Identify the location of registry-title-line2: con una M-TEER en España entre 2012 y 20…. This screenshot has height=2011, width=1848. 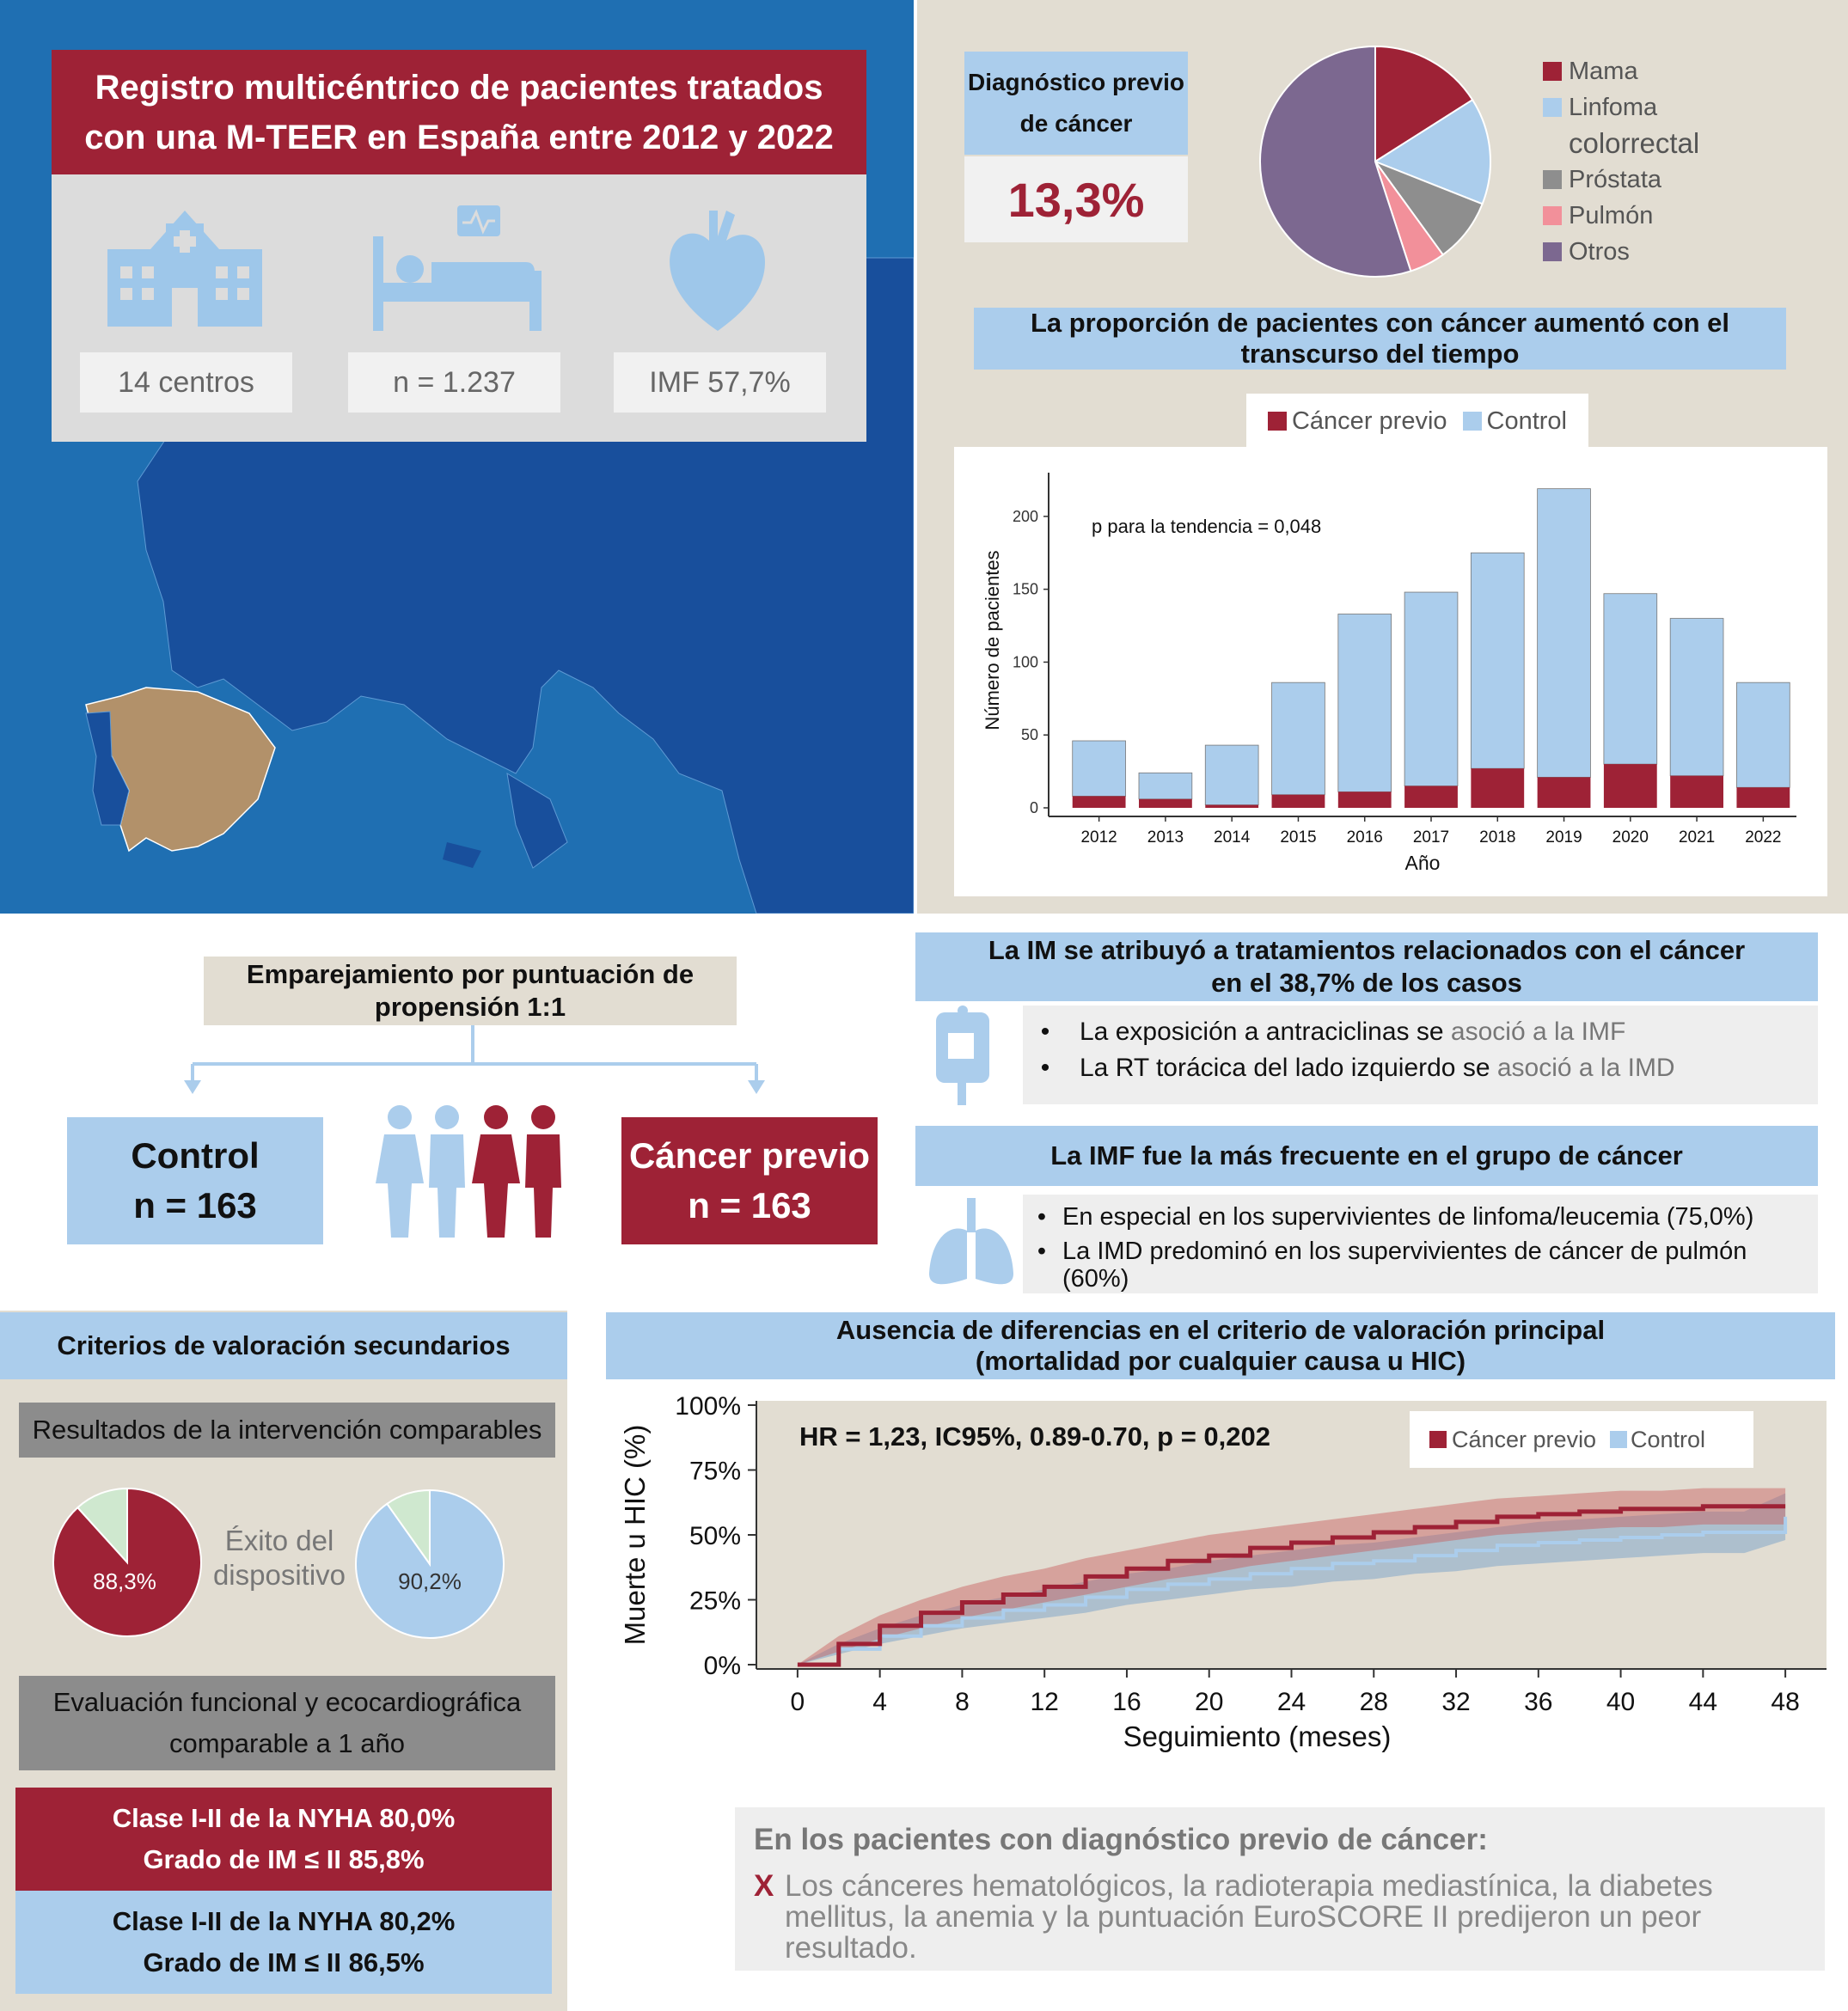
(459, 137).